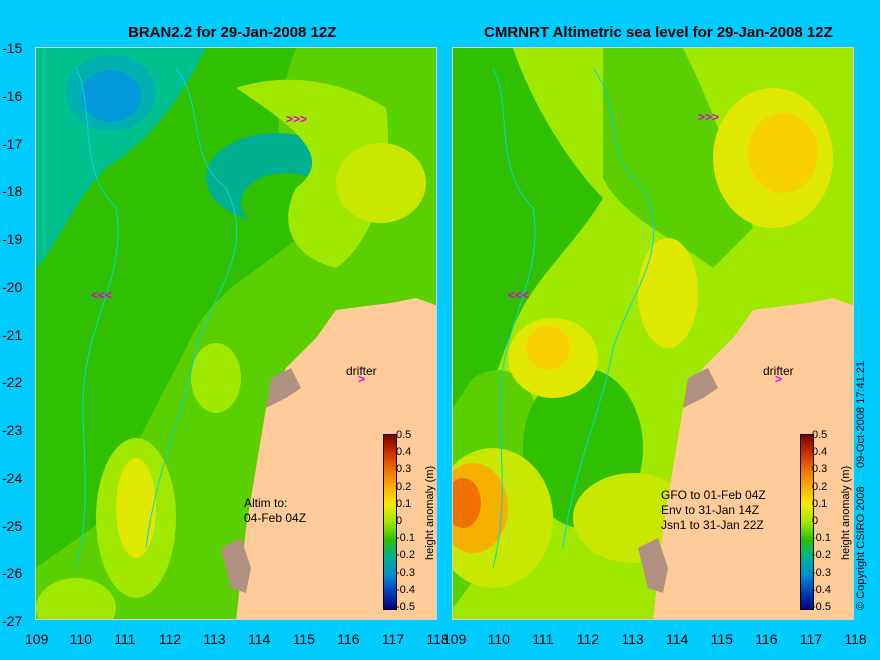  Describe the element at coordinates (713, 495) in the screenshot. I see `altimetry-note-line: GFO to 01-Feb 04Z` at that location.